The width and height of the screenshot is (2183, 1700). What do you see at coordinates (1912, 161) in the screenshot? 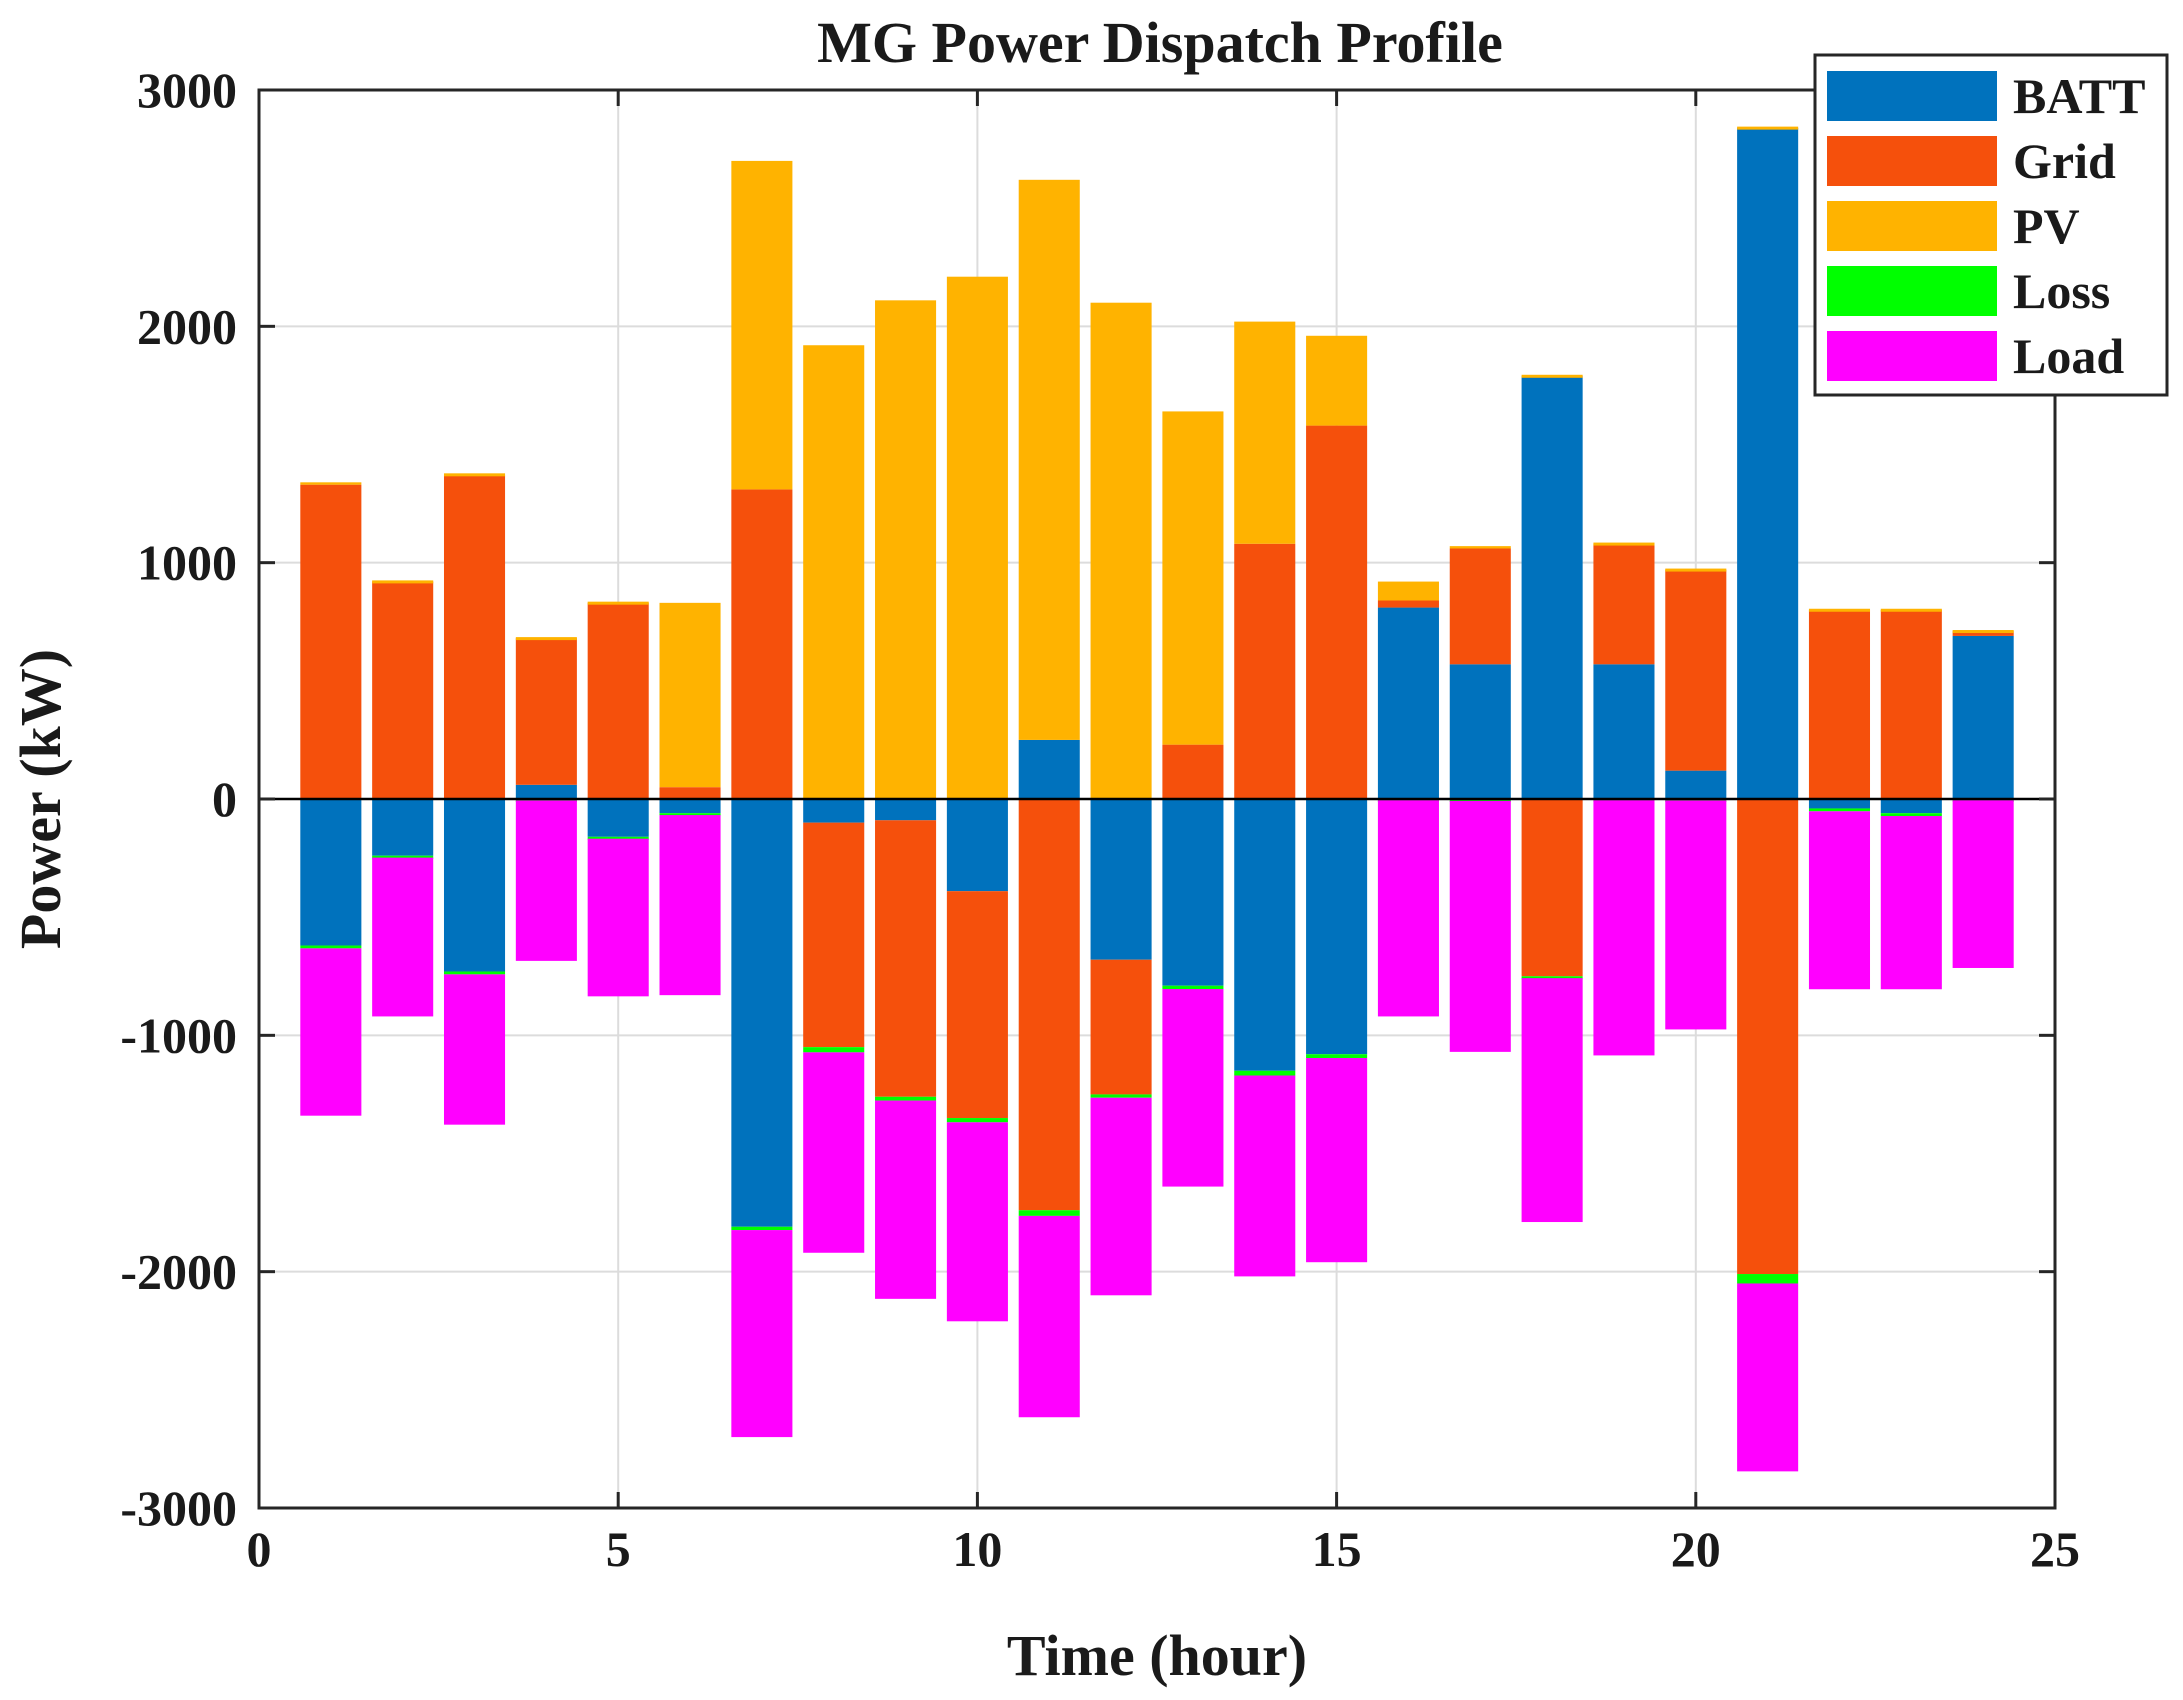
I see `legend-swatch-grid` at bounding box center [1912, 161].